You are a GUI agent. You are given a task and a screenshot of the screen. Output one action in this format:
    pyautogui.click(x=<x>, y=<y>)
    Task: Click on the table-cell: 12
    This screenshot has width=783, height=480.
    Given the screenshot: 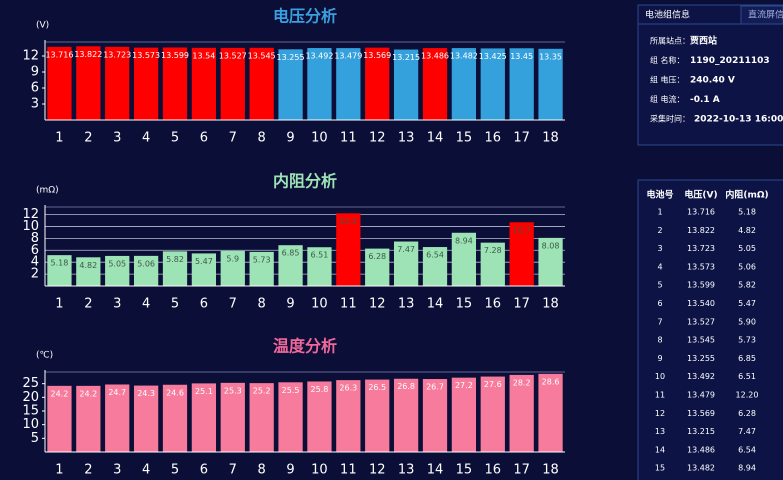 What is the action you would take?
    pyautogui.click(x=660, y=413)
    